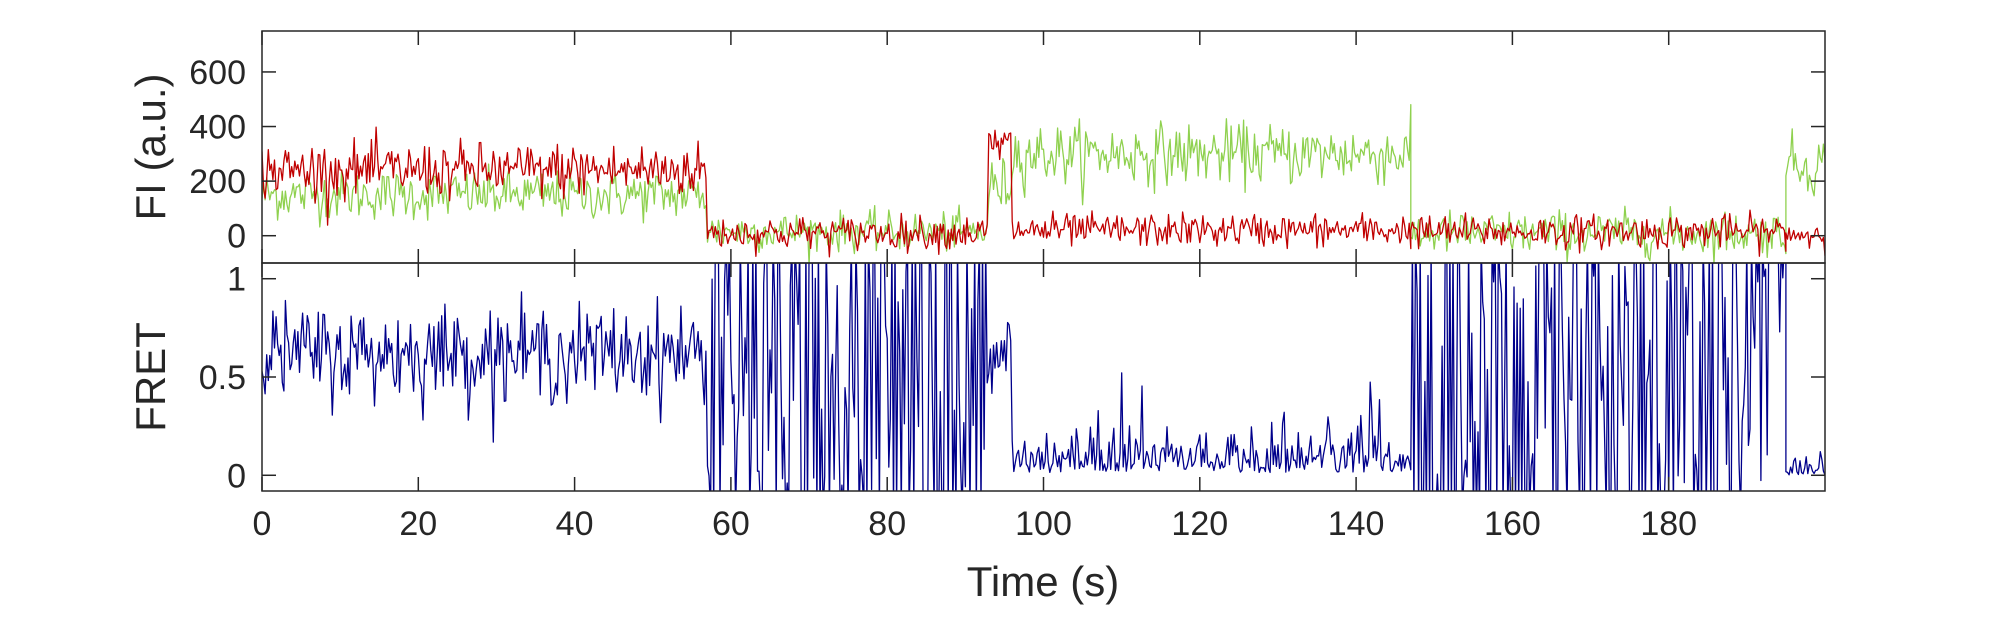 Image resolution: width=2005 pixels, height=625 pixels. I want to click on intensity-y-tick-label: 200, so click(217, 182).